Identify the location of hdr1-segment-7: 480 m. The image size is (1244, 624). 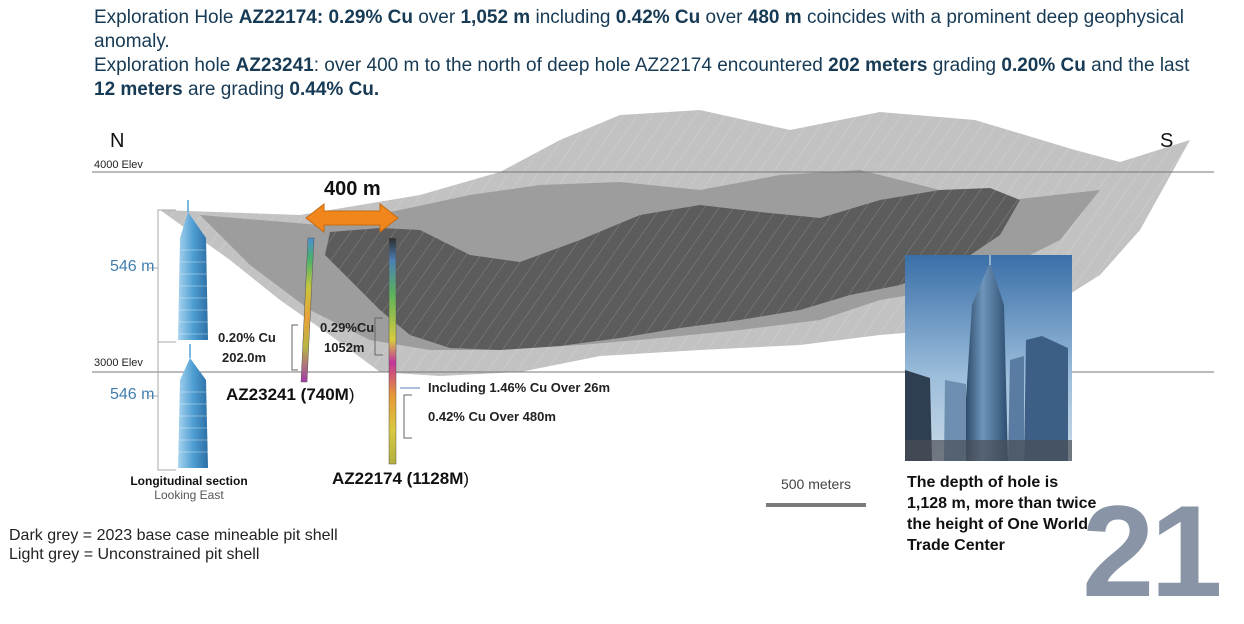
(774, 17).